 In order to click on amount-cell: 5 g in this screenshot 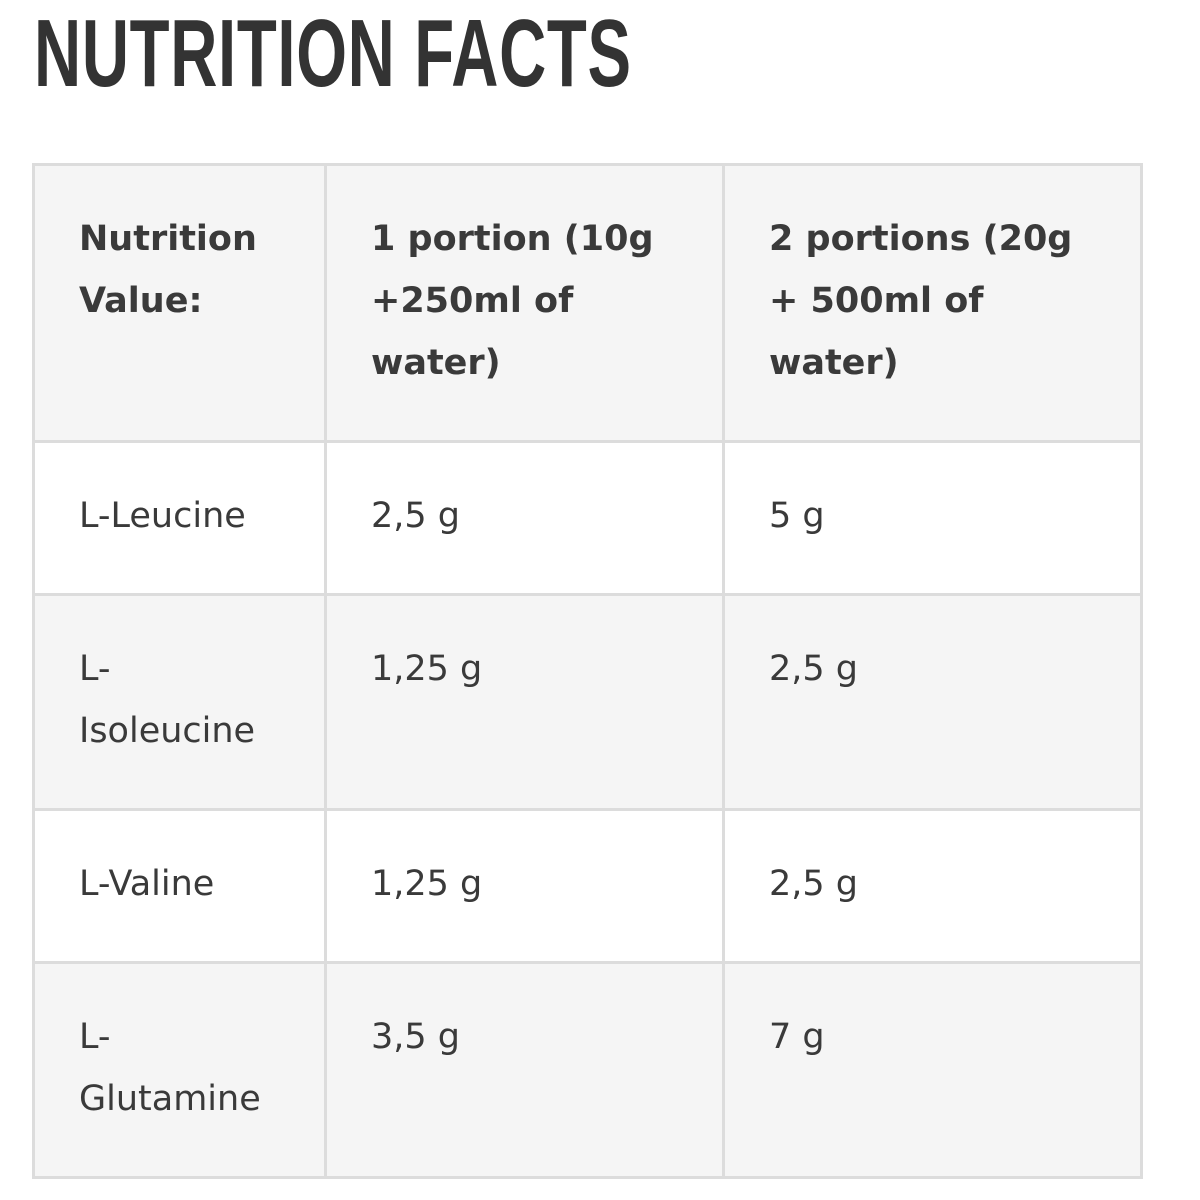, I will do `click(932, 518)`.